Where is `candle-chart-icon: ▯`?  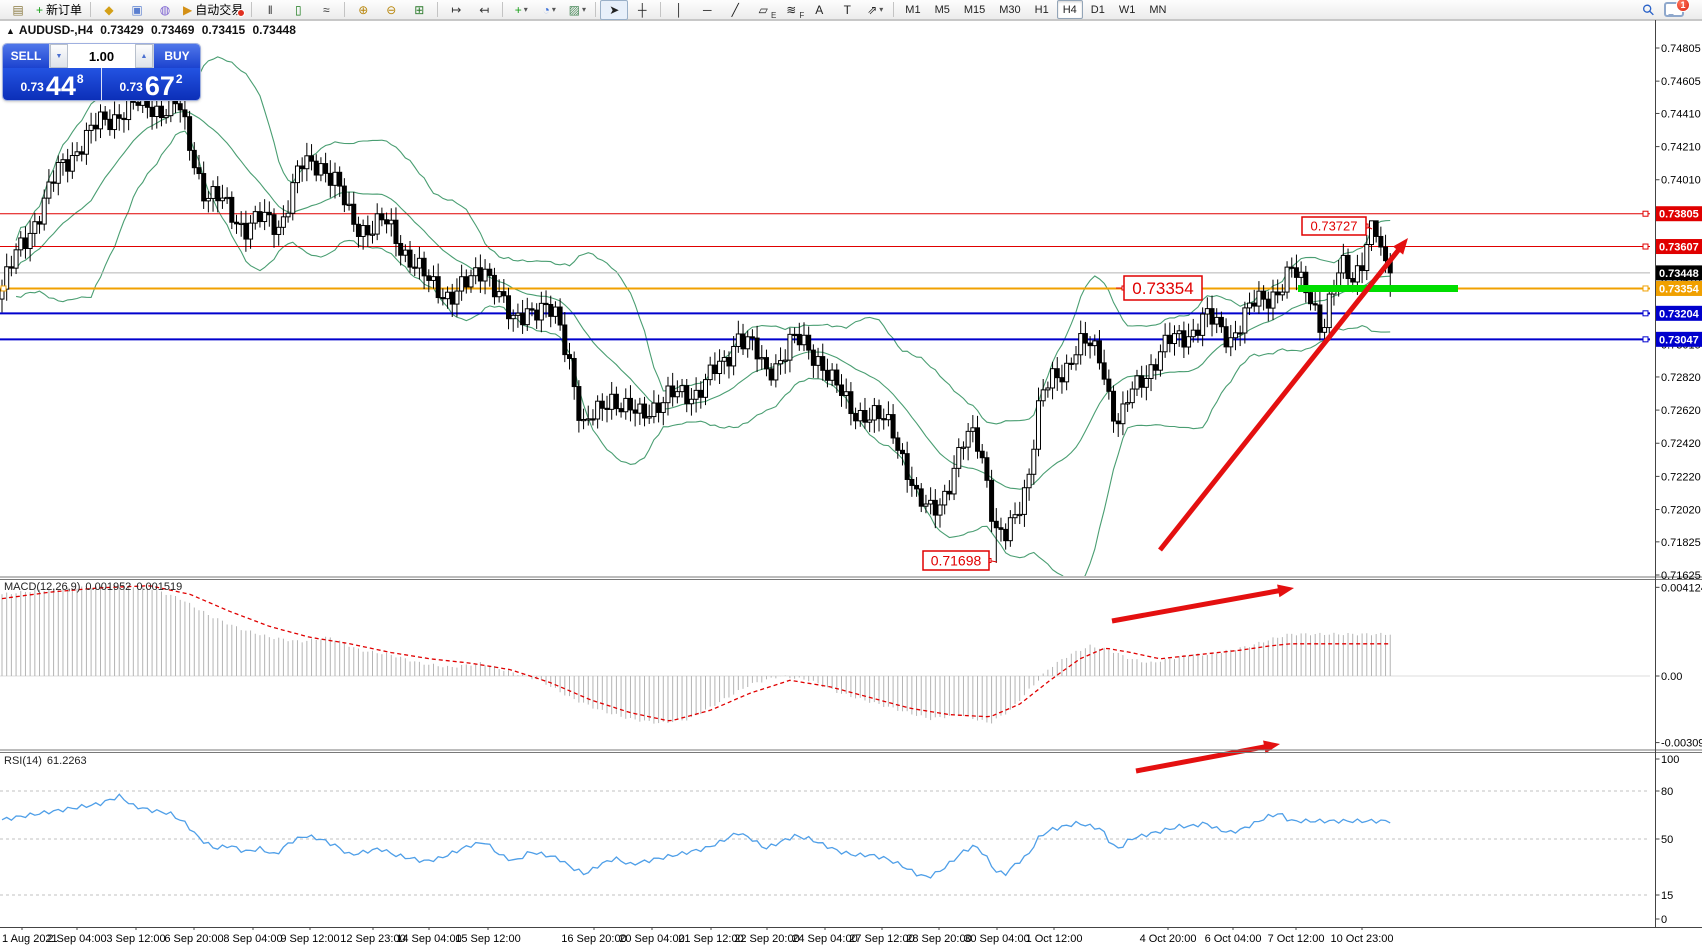
candle-chart-icon: ▯ is located at coordinates (298, 10).